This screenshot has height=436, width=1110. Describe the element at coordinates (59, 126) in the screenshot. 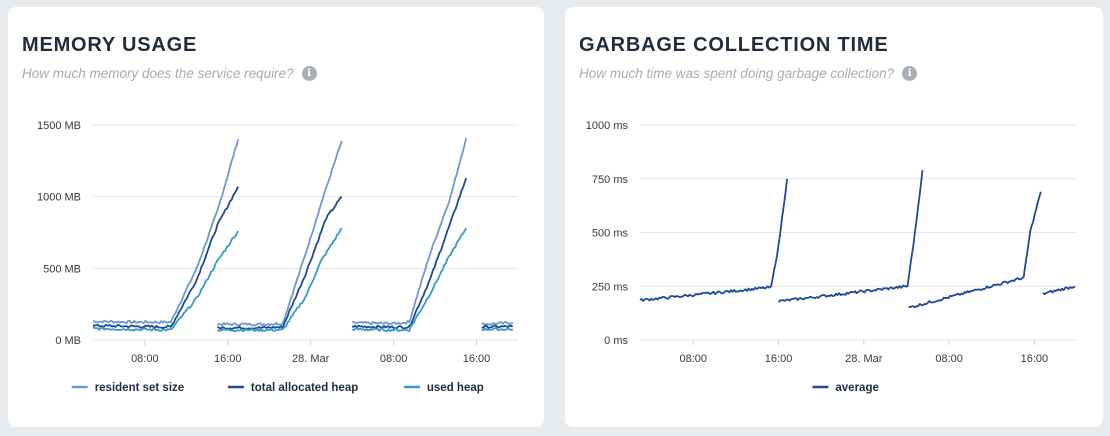

I see `y-tick-label: 1500 MB` at that location.